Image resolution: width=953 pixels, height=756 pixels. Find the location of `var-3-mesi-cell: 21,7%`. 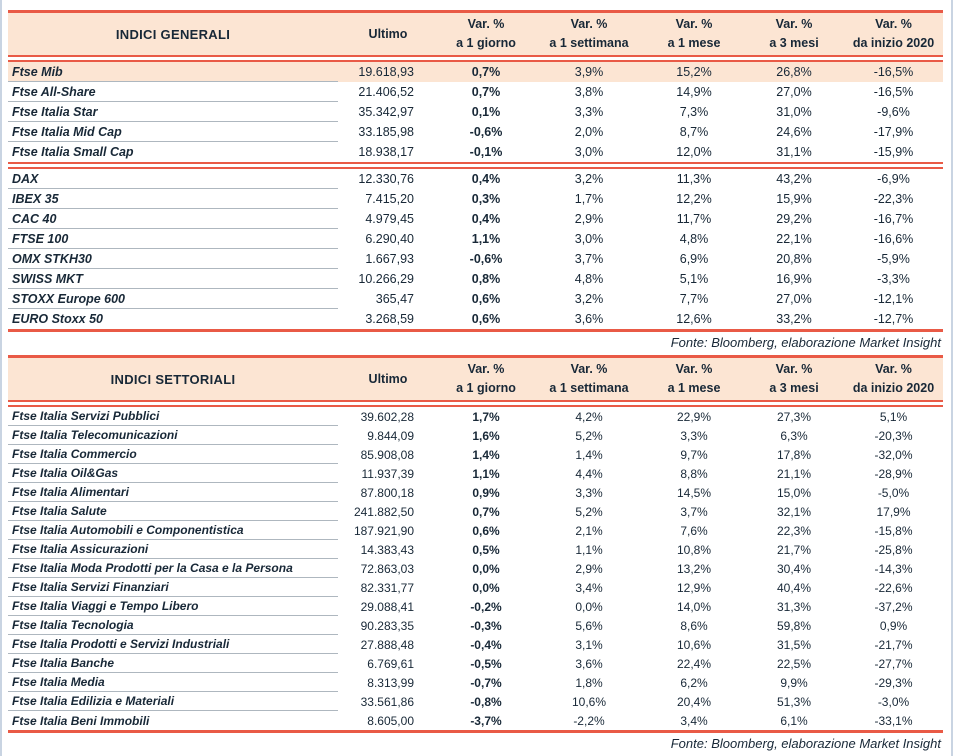

var-3-mesi-cell: 21,7% is located at coordinates (794, 549).